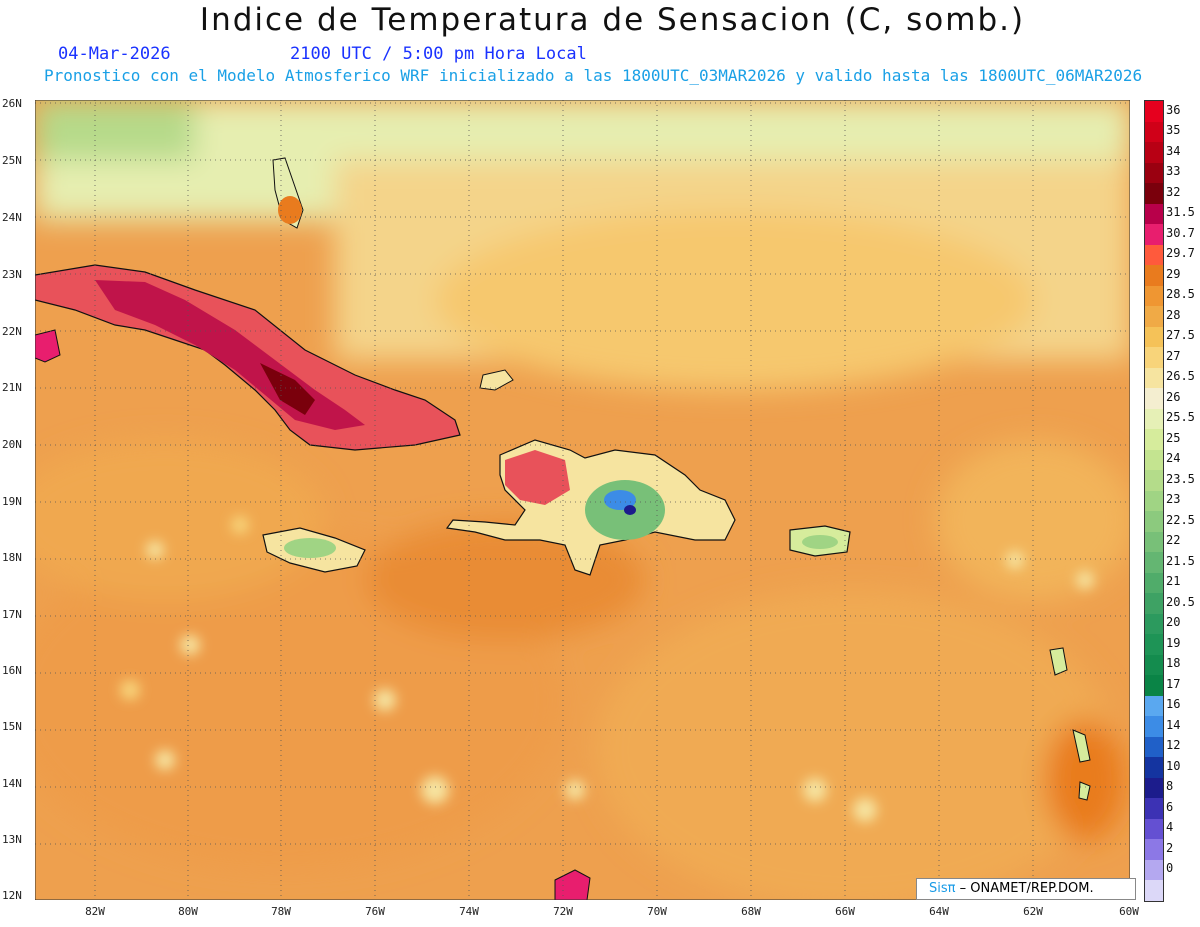 This screenshot has width=1200, height=927. Describe the element at coordinates (1033, 911) in the screenshot. I see `lon-label: 62W` at that location.